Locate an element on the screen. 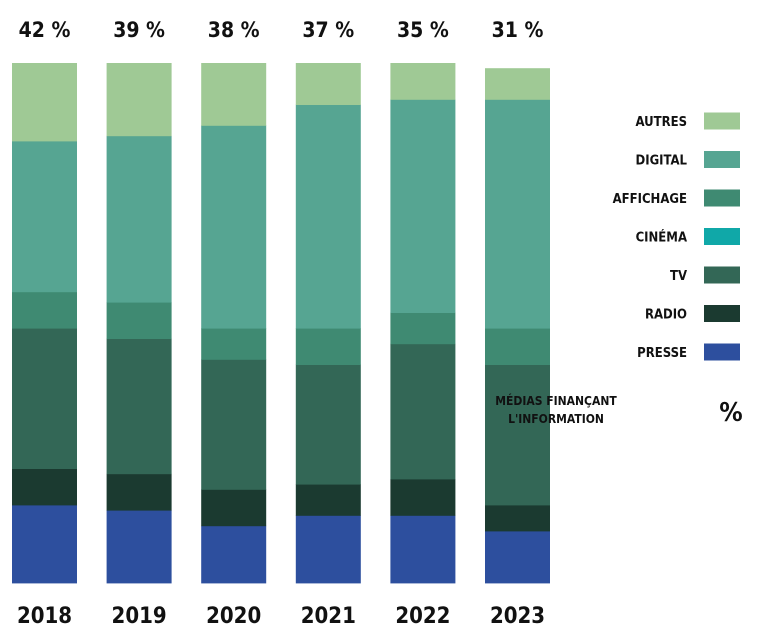  bar-segment-radio-2021 is located at coordinates (328, 500).